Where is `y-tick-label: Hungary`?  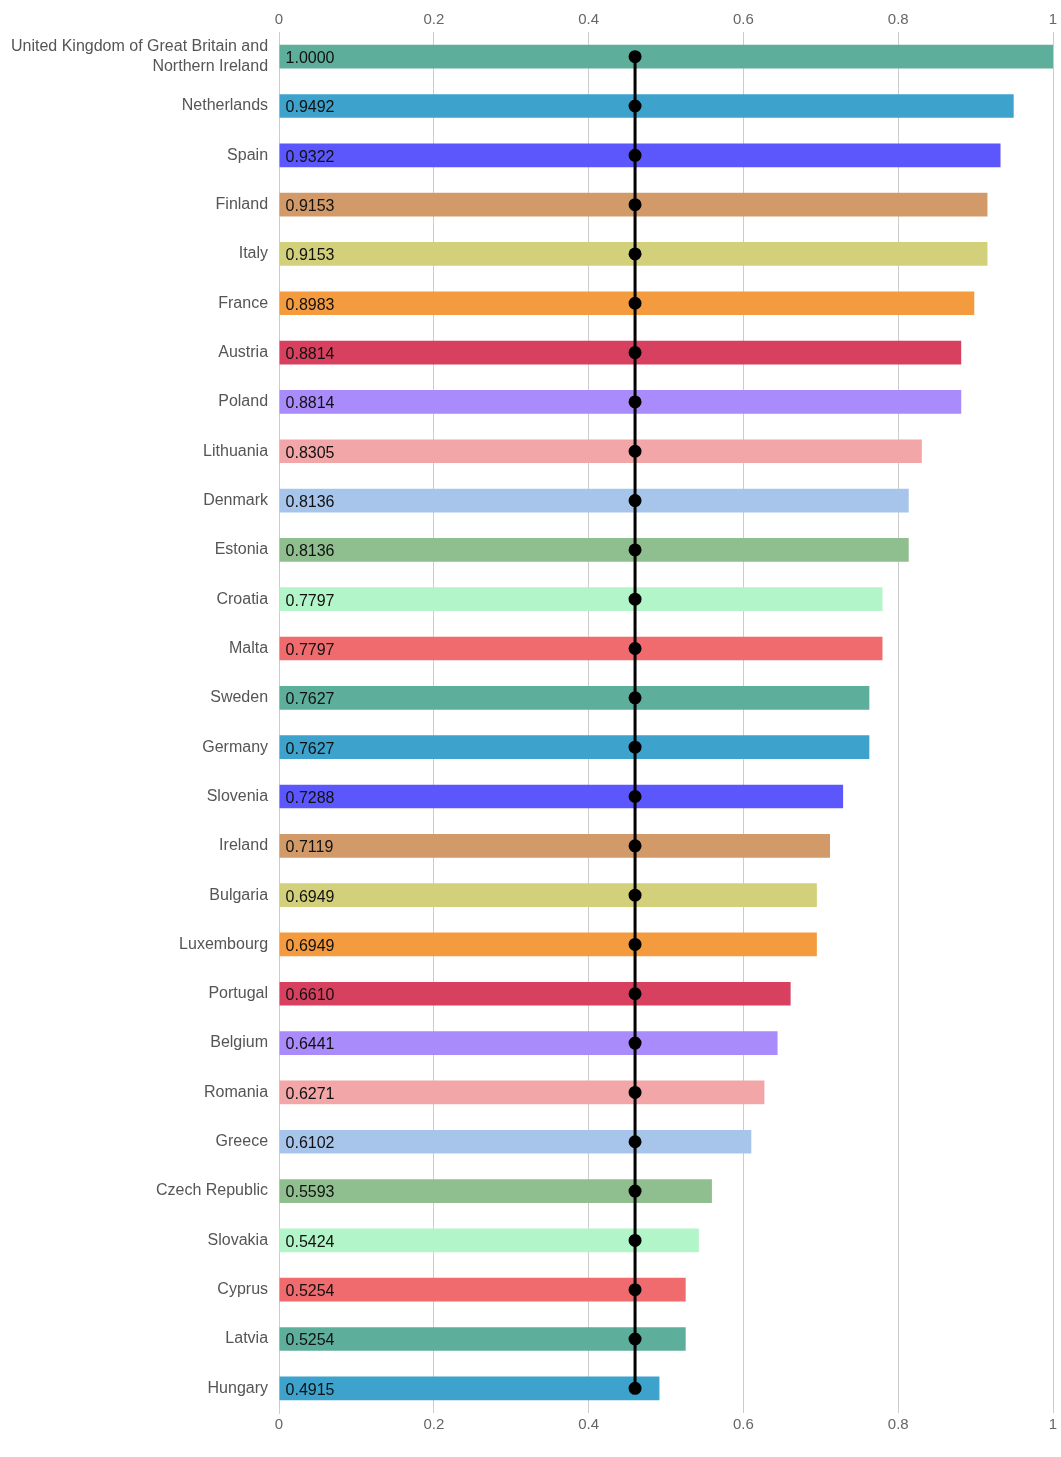 y-tick-label: Hungary is located at coordinates (238, 1387).